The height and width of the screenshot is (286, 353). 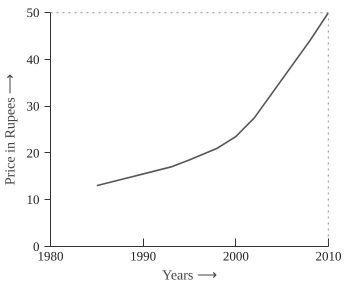 What do you see at coordinates (33, 59) in the screenshot?
I see `y-tick-label: 40` at bounding box center [33, 59].